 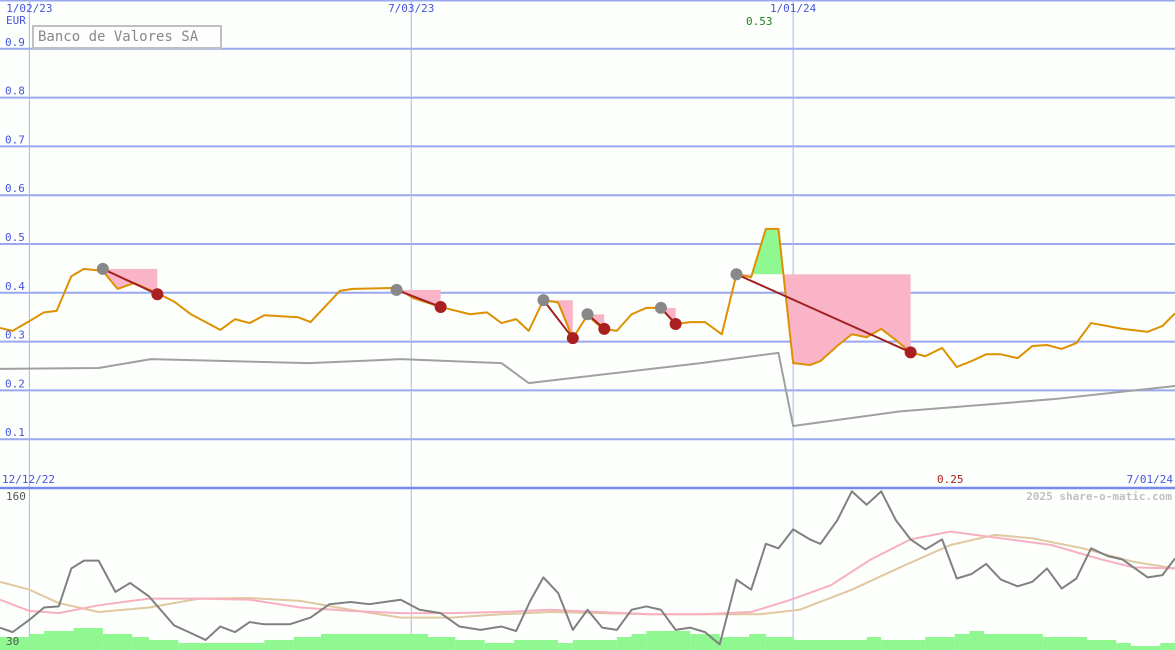 What do you see at coordinates (1150, 479) in the screenshot?
I see `osc-end-date: 7/01/24` at bounding box center [1150, 479].